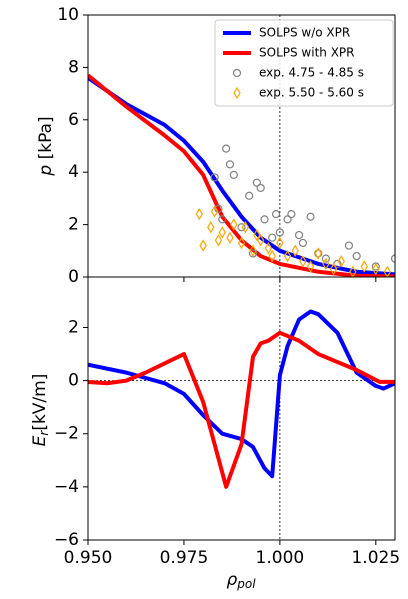 The image size is (408, 599). I want to click on legend-box, so click(304, 63).